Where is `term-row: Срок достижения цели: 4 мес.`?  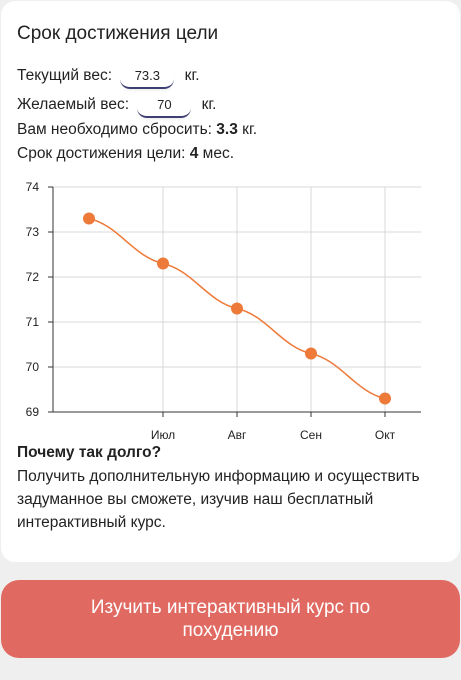 term-row: Срок достижения цели: 4 мес. is located at coordinates (125, 154).